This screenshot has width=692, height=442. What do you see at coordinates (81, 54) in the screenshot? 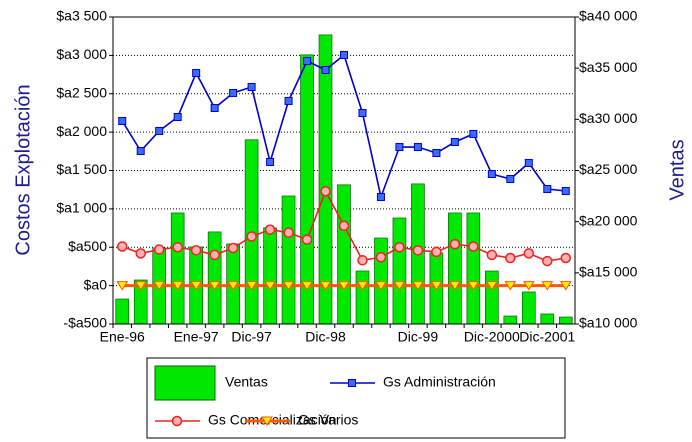
I see `y-tick-label: $a3 000` at bounding box center [81, 54].